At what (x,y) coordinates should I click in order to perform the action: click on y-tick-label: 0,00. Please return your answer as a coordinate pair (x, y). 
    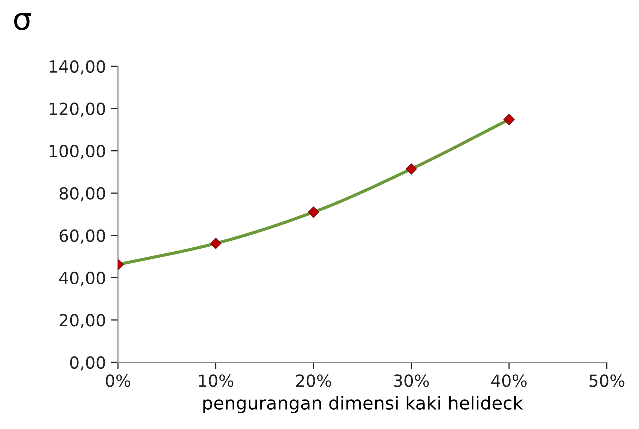
    Looking at the image, I should click on (88, 363).